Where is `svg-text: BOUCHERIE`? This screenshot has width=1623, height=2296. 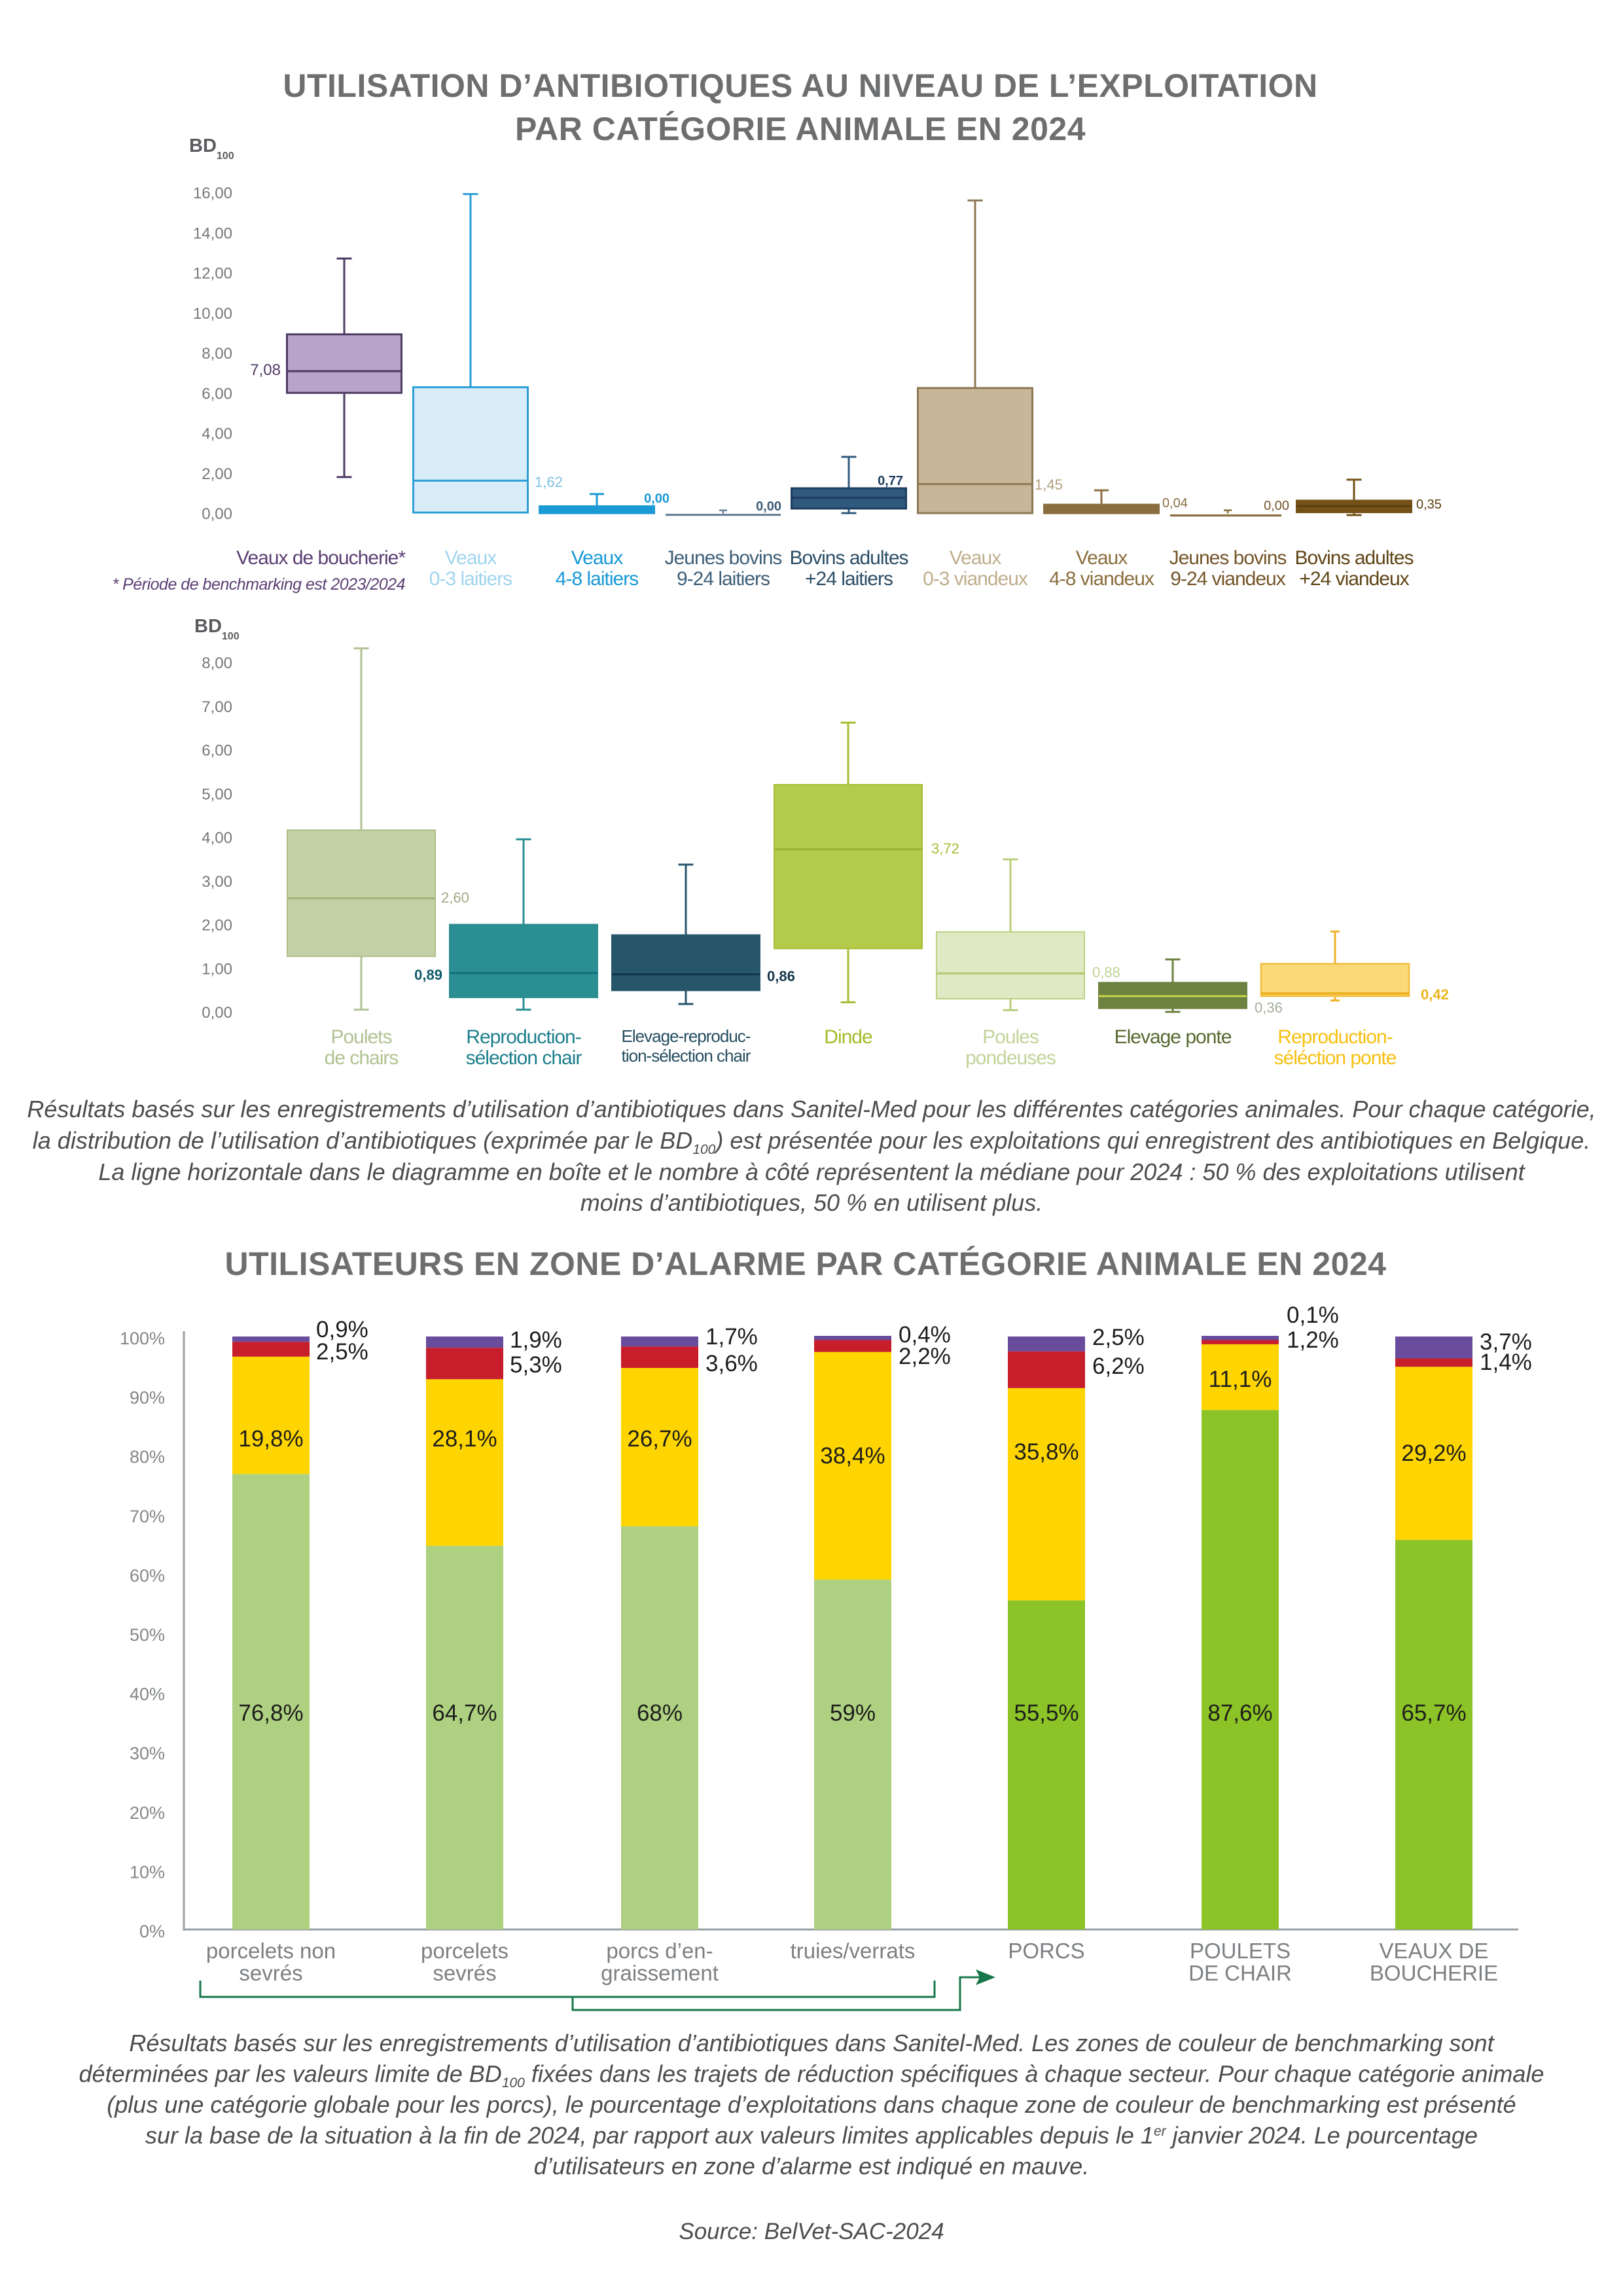 svg-text: BOUCHERIE is located at coordinates (1434, 1973).